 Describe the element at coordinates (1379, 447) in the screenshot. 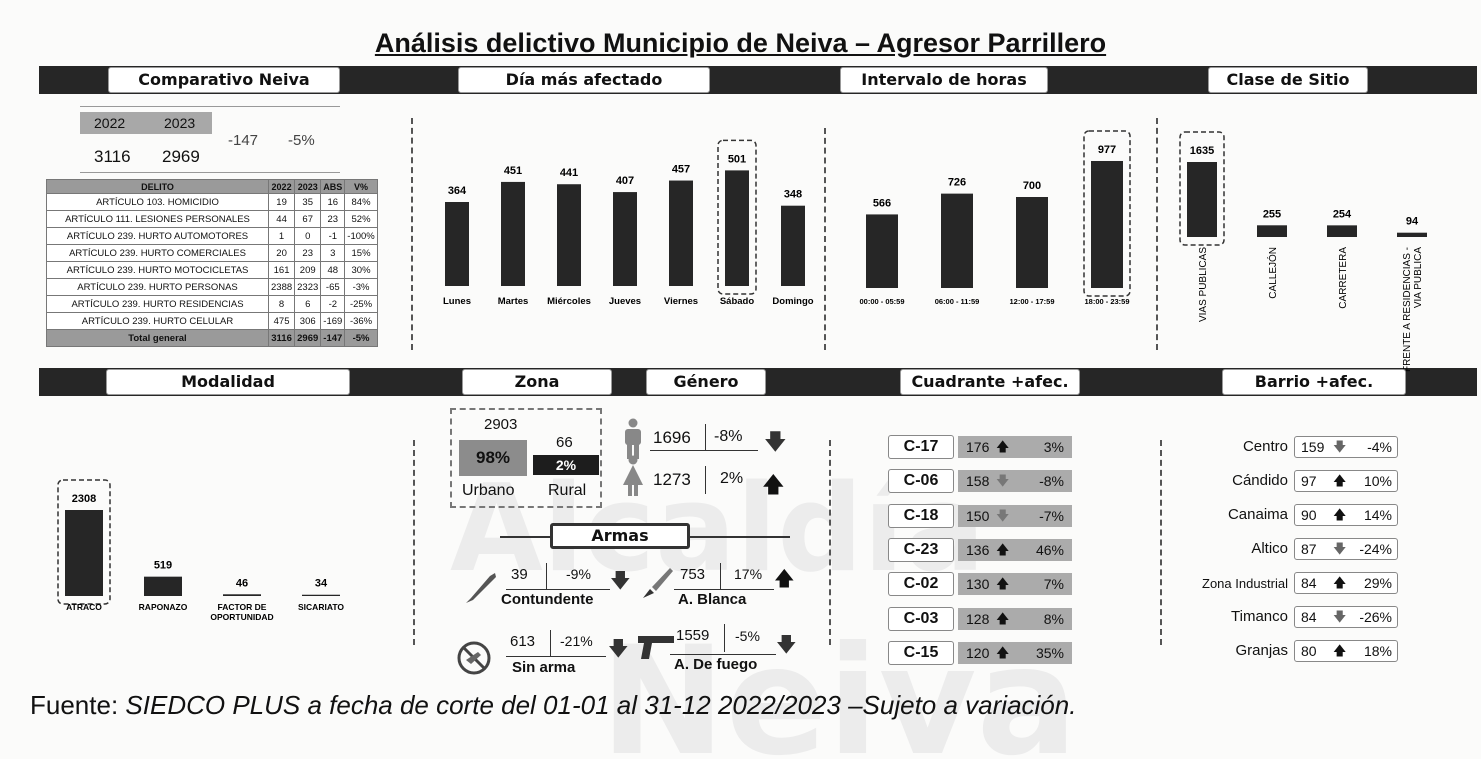

I see `barrio-pct: -4%` at that location.